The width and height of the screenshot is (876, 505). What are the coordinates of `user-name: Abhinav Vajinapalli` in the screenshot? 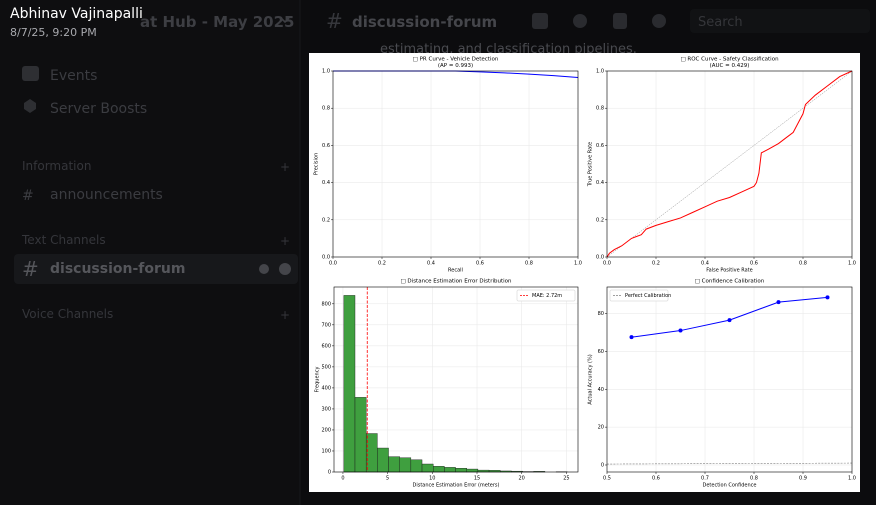 It's located at (76, 14).